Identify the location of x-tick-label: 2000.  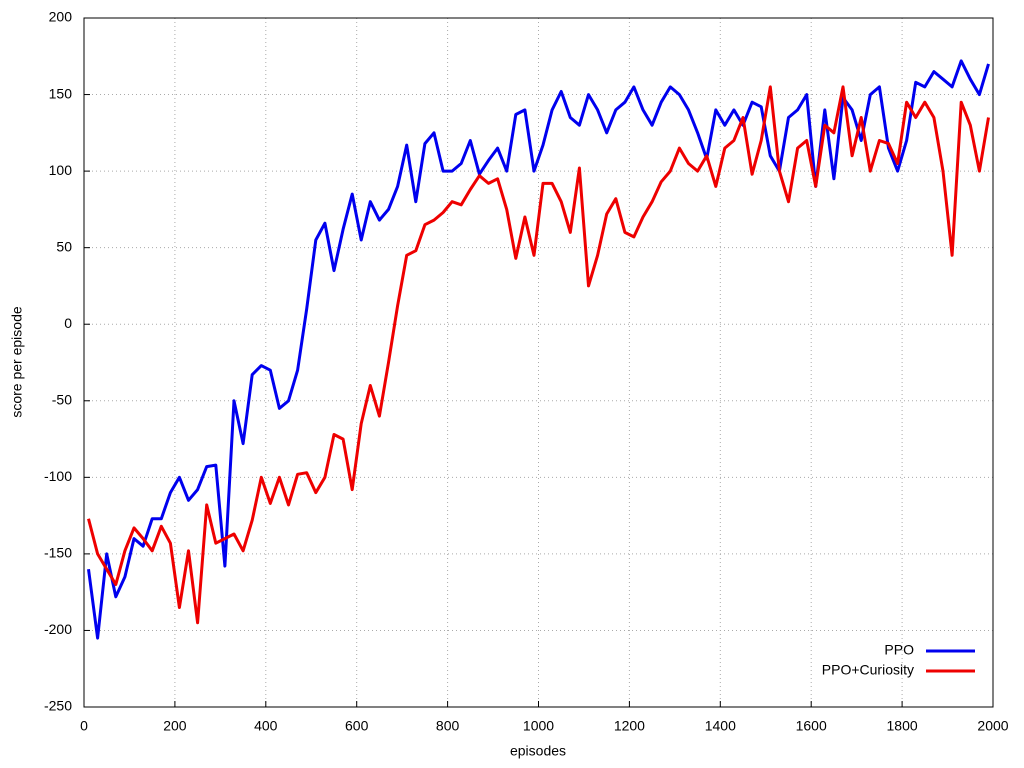
(992, 726).